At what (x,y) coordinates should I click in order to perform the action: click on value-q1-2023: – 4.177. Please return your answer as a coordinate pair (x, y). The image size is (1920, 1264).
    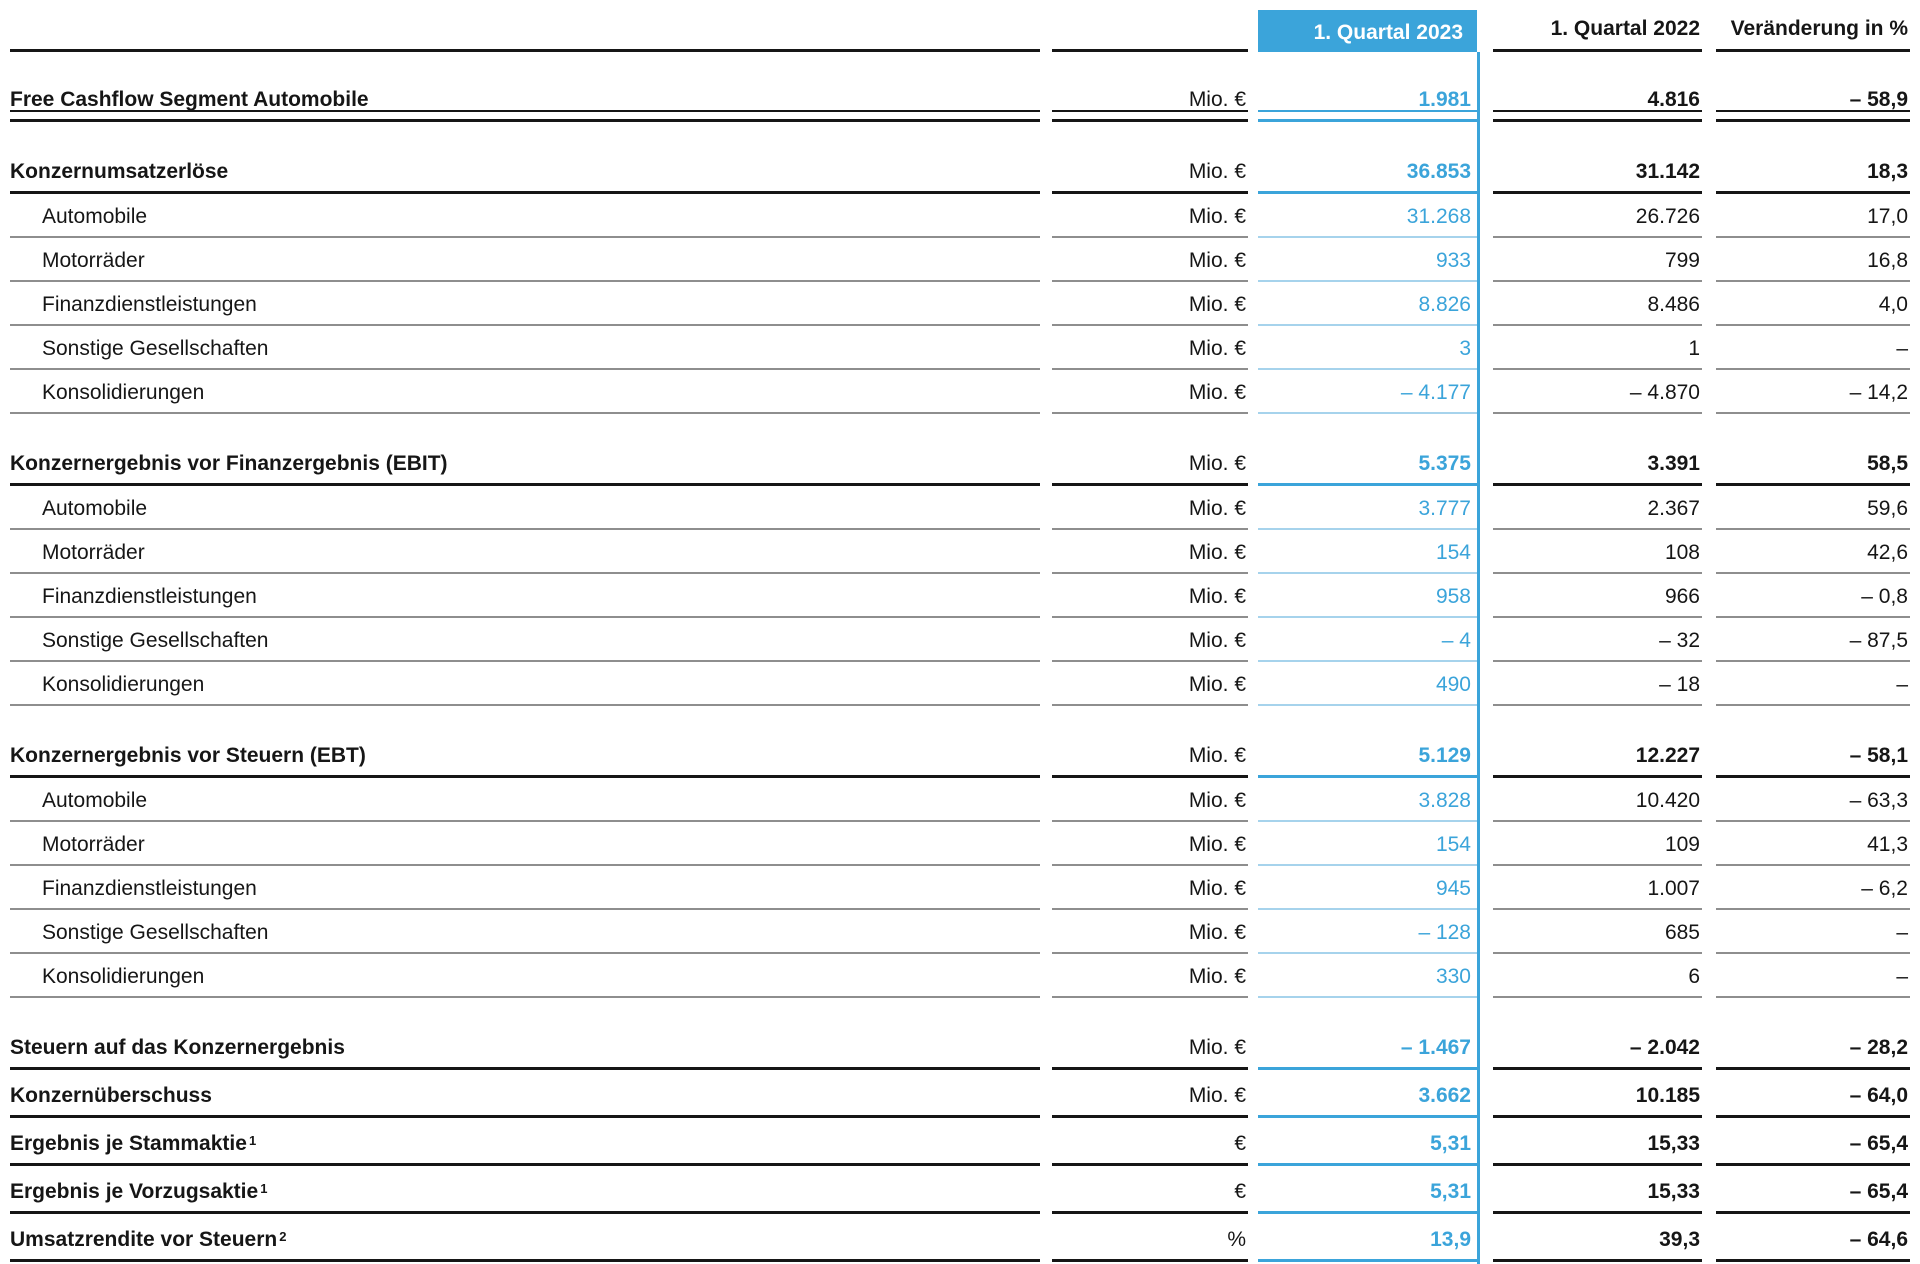
    Looking at the image, I should click on (1367, 392).